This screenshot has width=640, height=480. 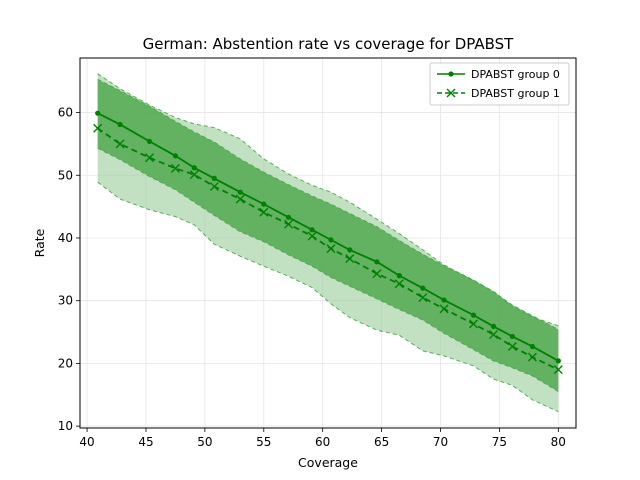 I want to click on y-axis-label: Rate, so click(x=39, y=242).